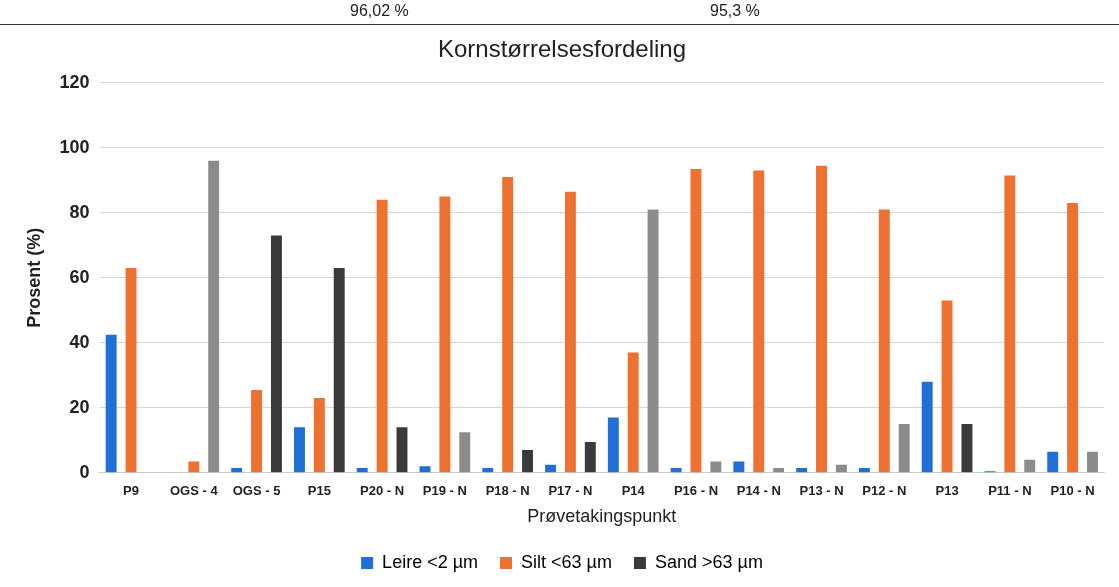 The image size is (1119, 587). What do you see at coordinates (758, 491) in the screenshot?
I see `x-tick-label: P14 - N` at bounding box center [758, 491].